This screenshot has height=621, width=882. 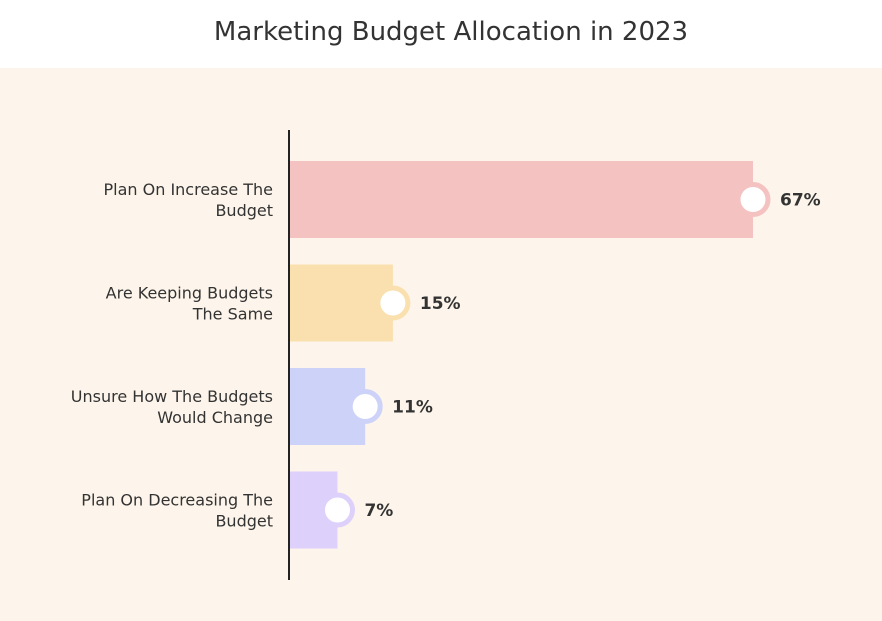 I want to click on value-label-3: 11%, so click(x=412, y=408).